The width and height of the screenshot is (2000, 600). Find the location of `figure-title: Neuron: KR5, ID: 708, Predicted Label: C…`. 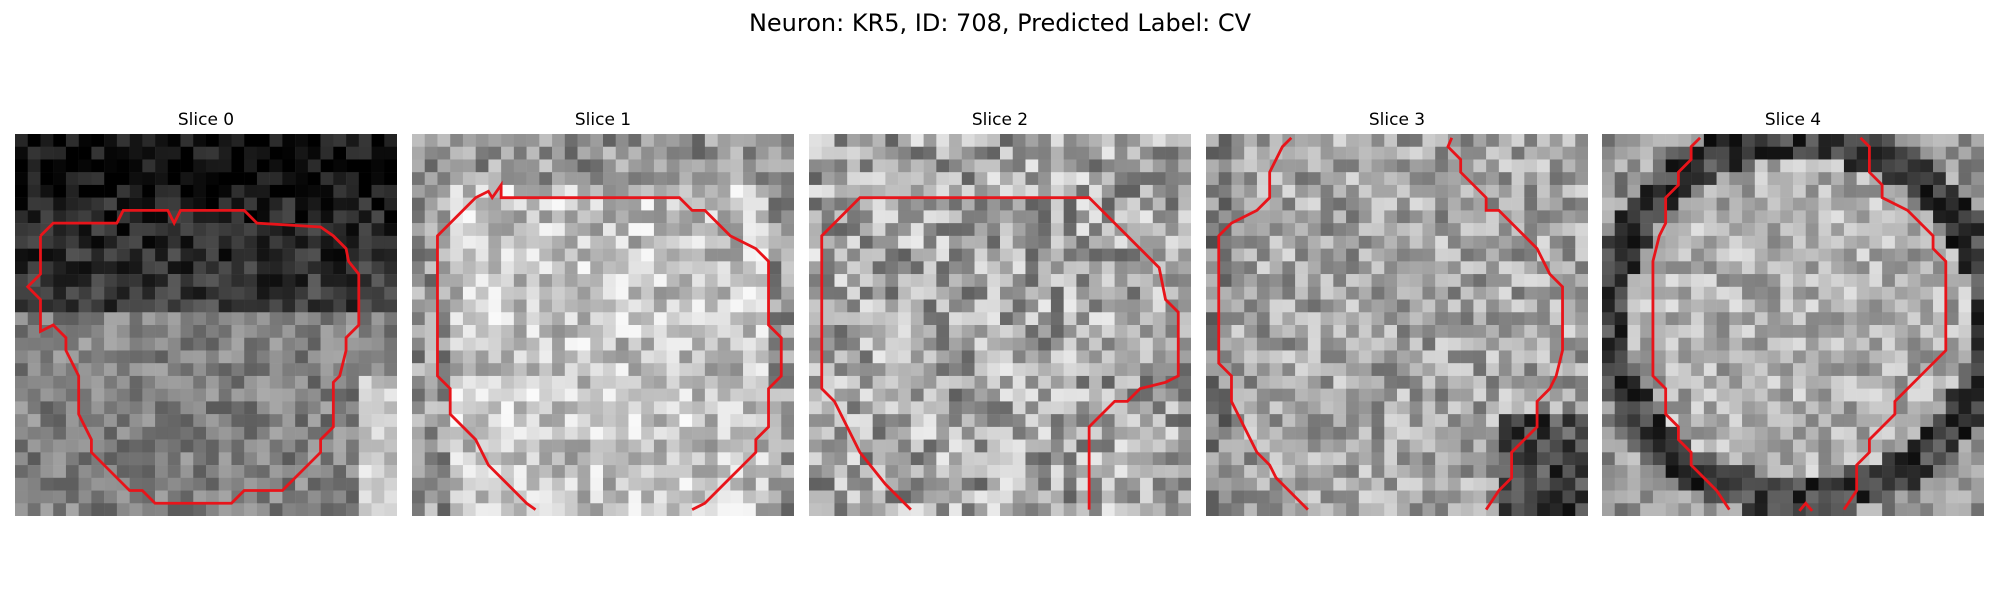

figure-title: Neuron: KR5, ID: 708, Predicted Label: C… is located at coordinates (1000, 23).